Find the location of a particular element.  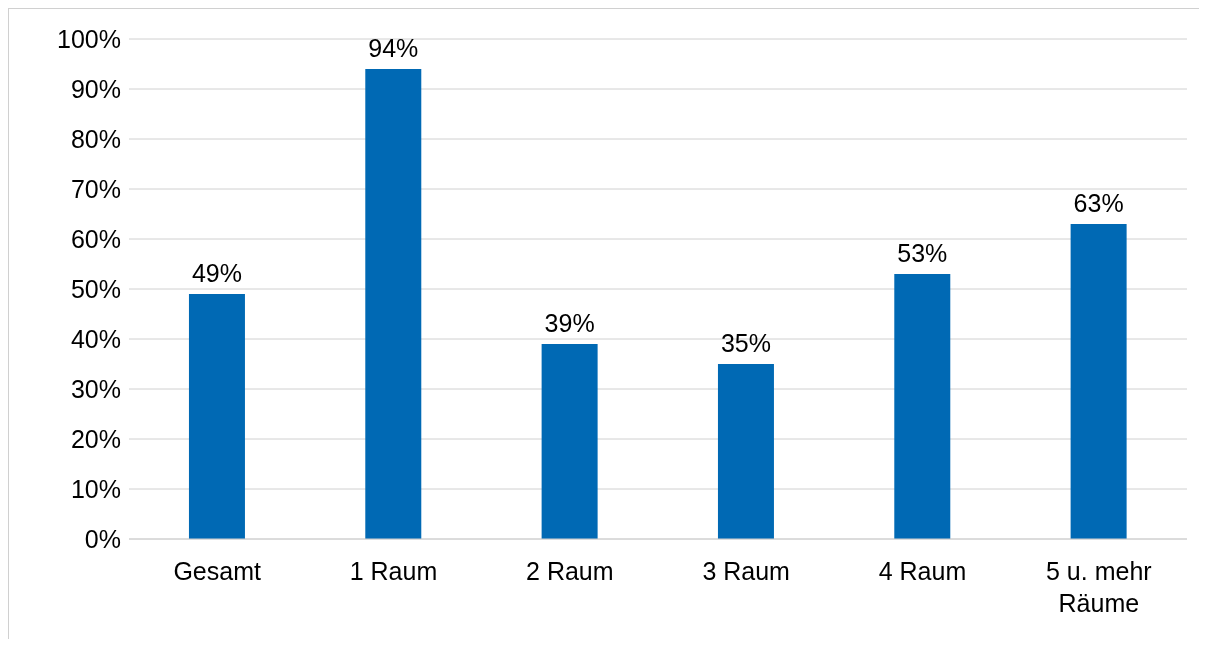

data-label: 94% is located at coordinates (393, 48).